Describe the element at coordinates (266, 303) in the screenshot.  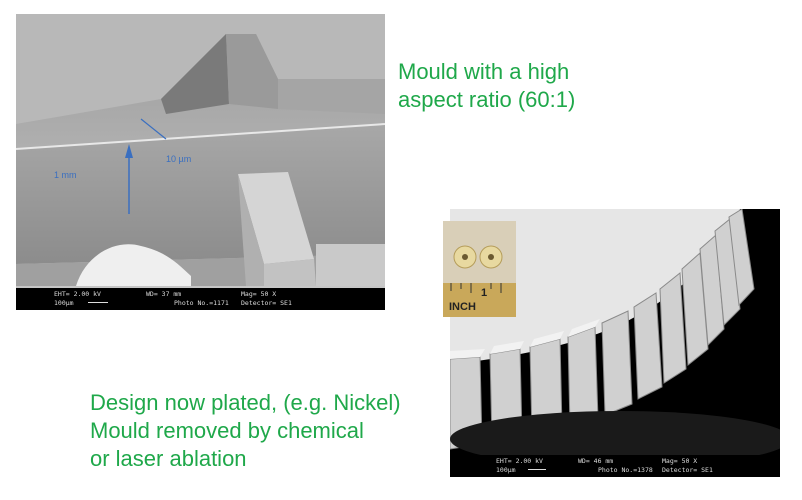
I see `detector-label: Detector= SE1` at that location.